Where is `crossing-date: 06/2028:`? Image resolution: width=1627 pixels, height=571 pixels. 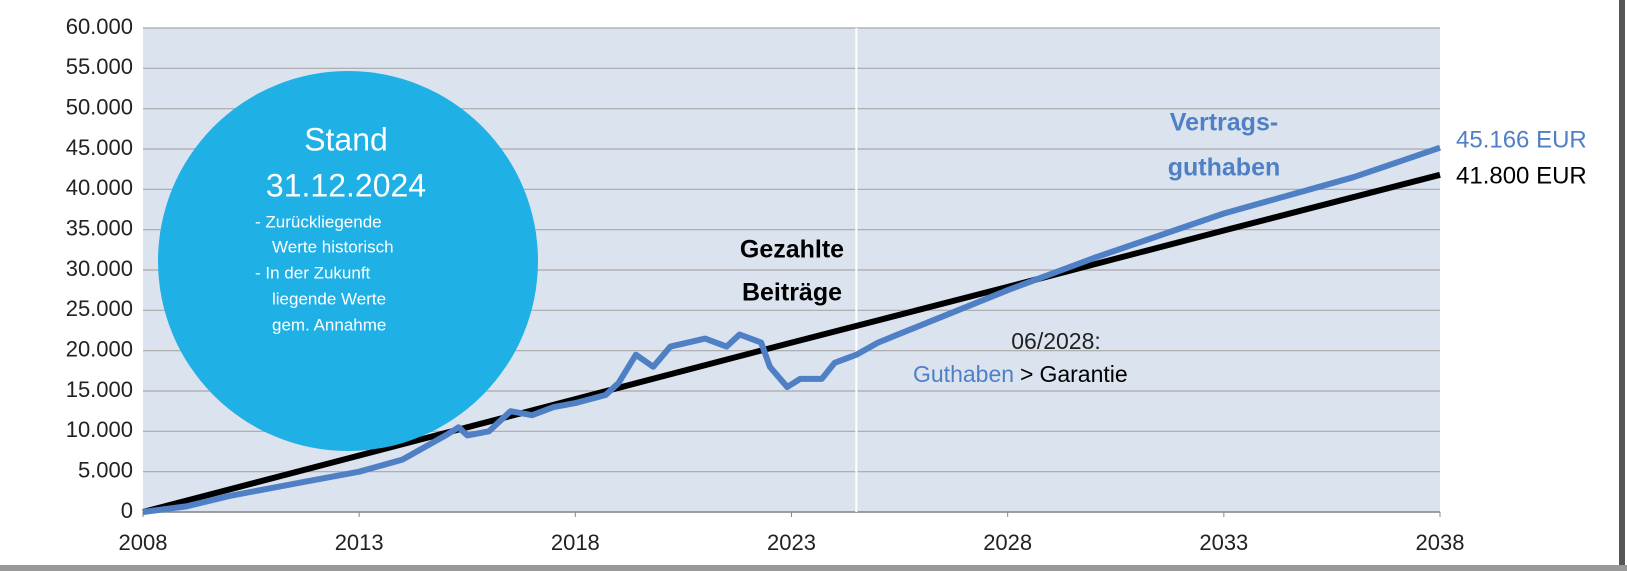 crossing-date: 06/2028: is located at coordinates (1056, 341).